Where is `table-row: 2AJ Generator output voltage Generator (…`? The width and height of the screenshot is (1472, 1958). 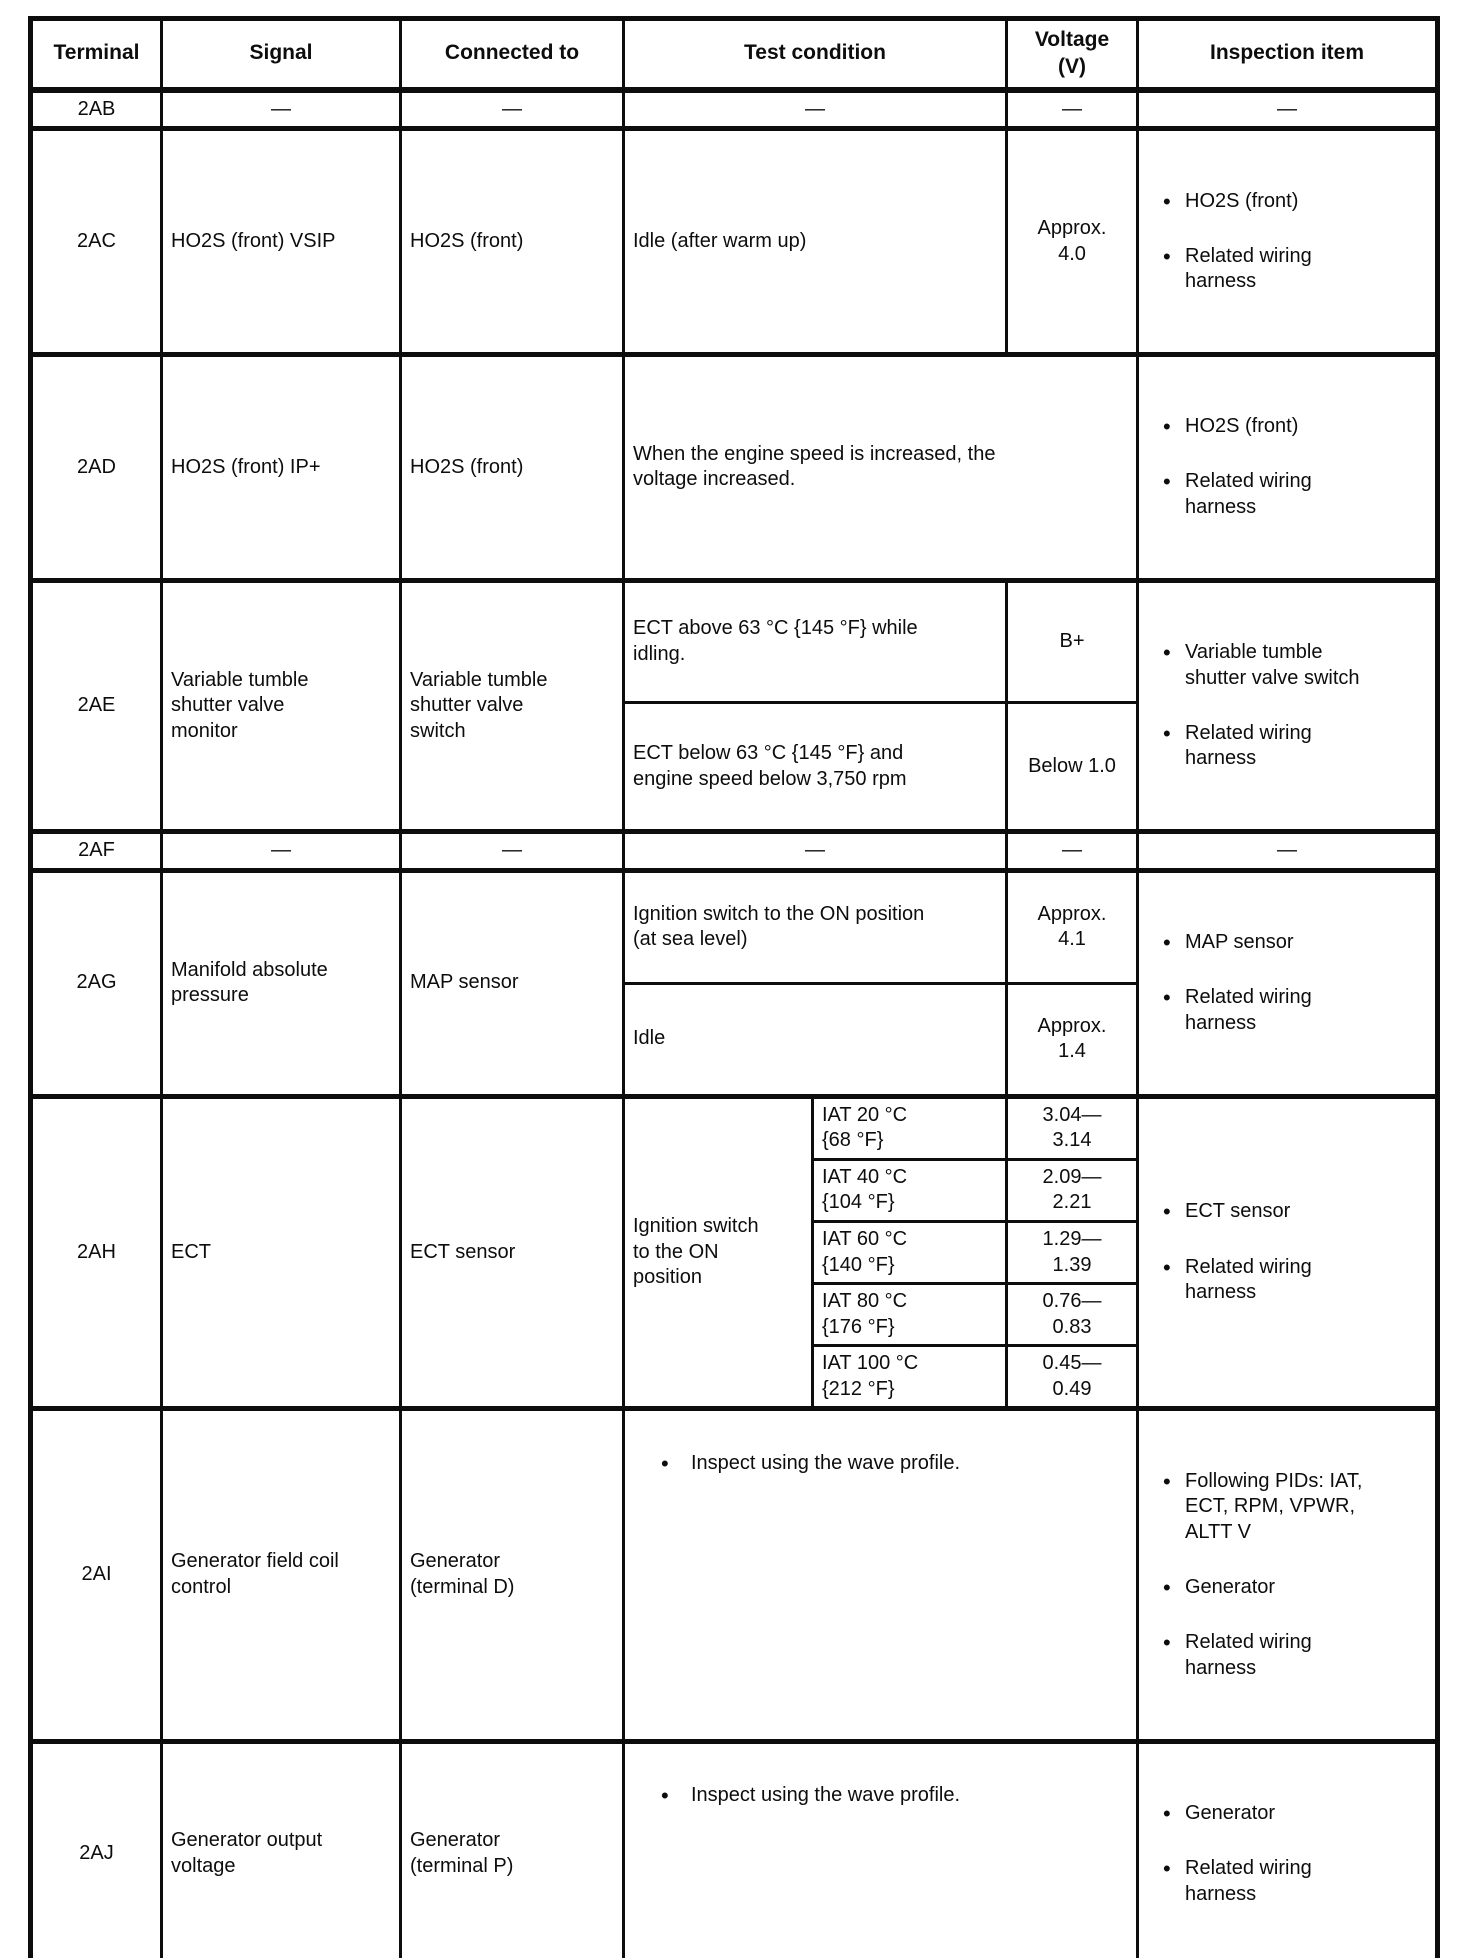 table-row: 2AJ Generator output voltage Generator (… is located at coordinates (734, 1848).